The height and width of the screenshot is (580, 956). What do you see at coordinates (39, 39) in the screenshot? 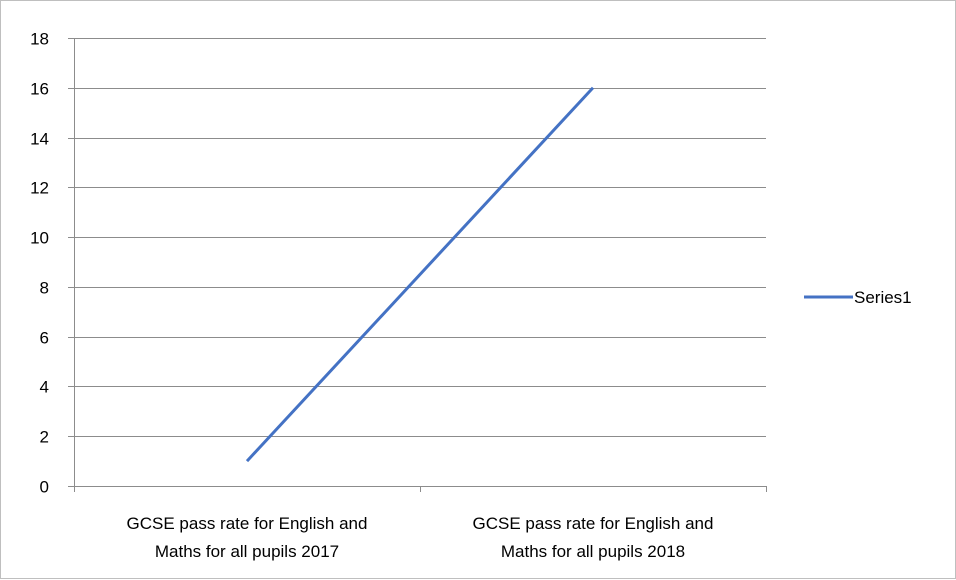
I see `y-tick-label-18: 18` at bounding box center [39, 39].